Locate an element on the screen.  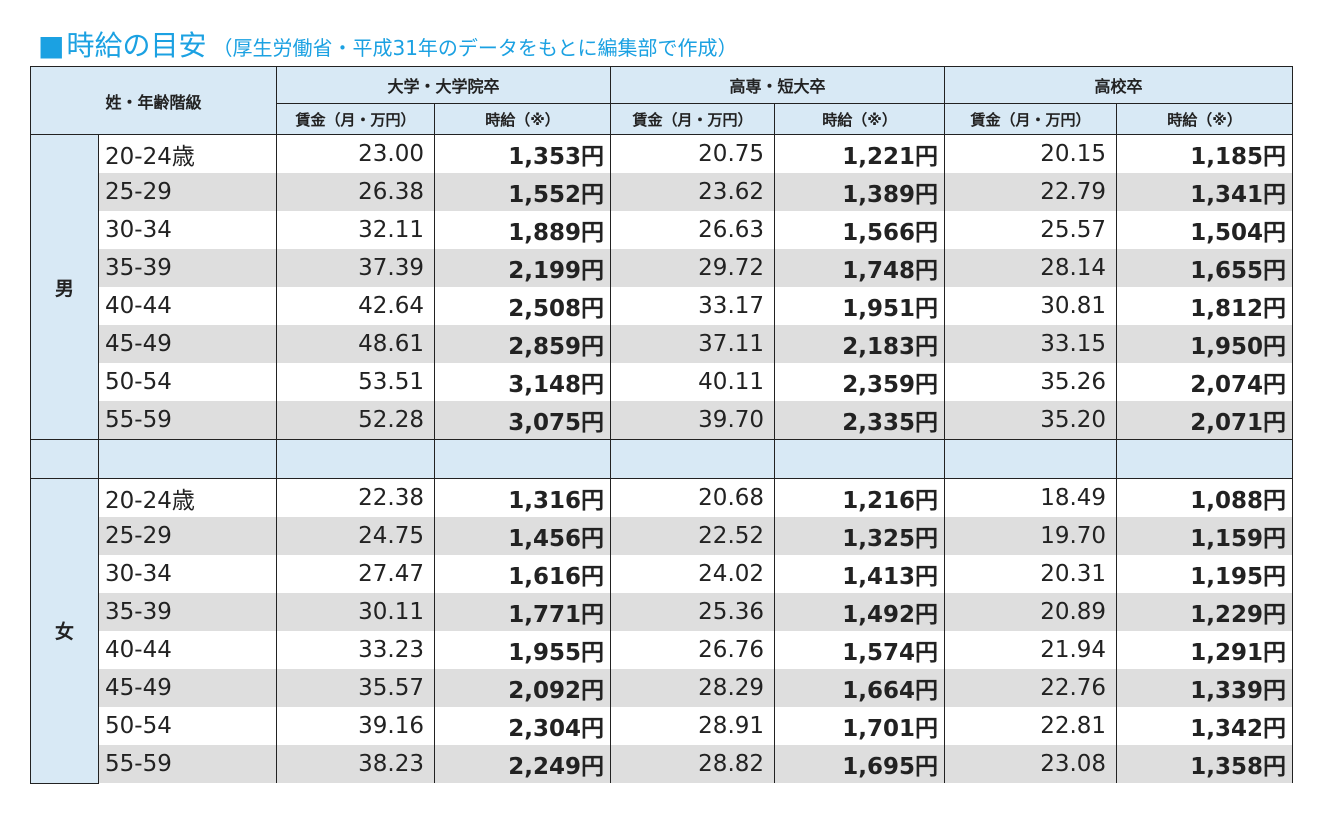
table-row: 50-54 39.16 2,304円 28.91 1,701円 22.81 1,342円 is located at coordinates (662, 726).